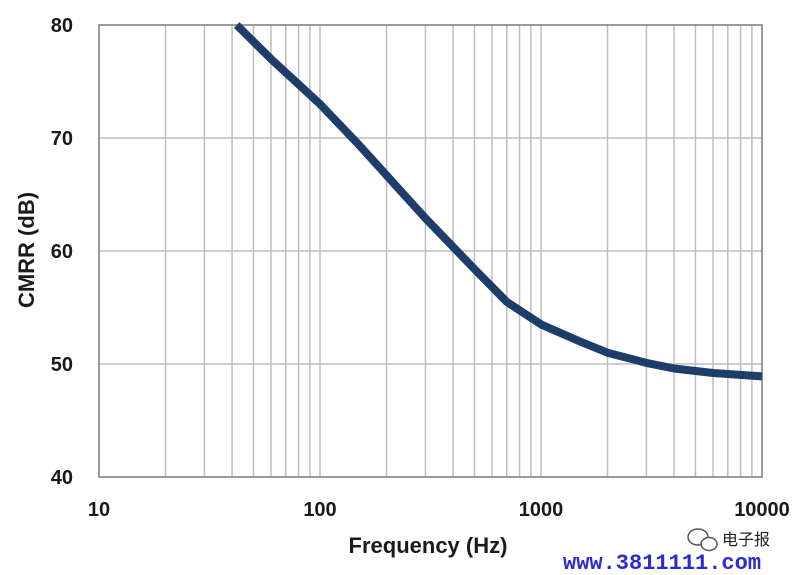 This screenshot has height=575, width=800. I want to click on watermark-site: www.3811111.com, so click(662, 563).